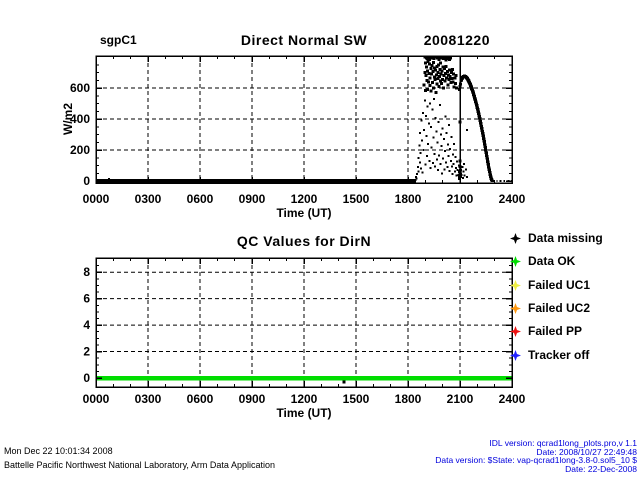 This screenshot has height=480, width=640. What do you see at coordinates (86, 352) in the screenshot?
I see `y-tick-label: 2` at bounding box center [86, 352].